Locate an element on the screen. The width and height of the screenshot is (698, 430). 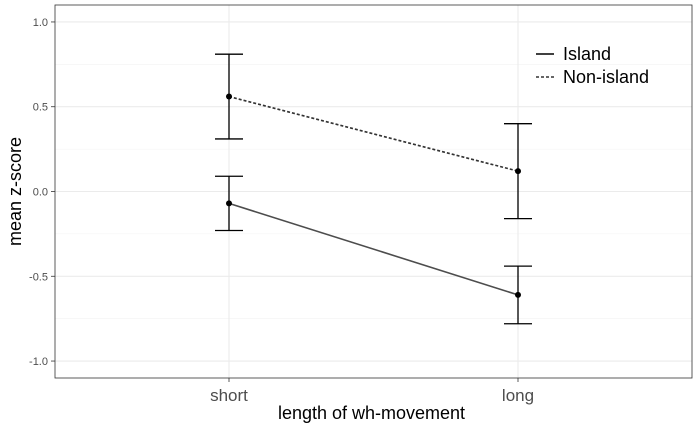
y-tick-label: -0.5 is located at coordinates (38, 277).